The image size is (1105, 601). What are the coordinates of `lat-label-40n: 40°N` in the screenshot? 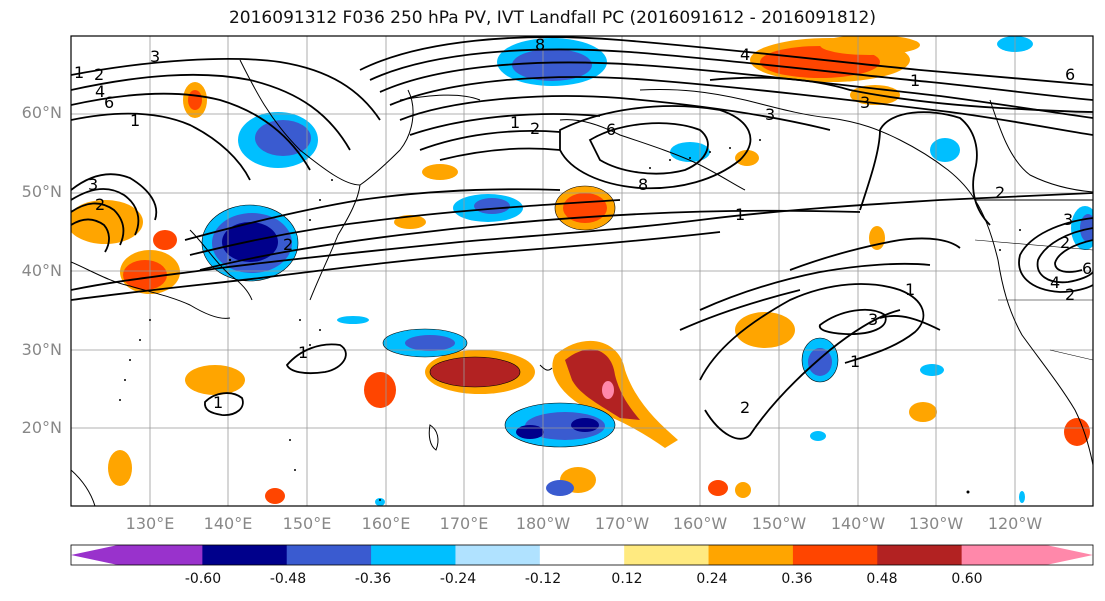 It's located at (41, 270).